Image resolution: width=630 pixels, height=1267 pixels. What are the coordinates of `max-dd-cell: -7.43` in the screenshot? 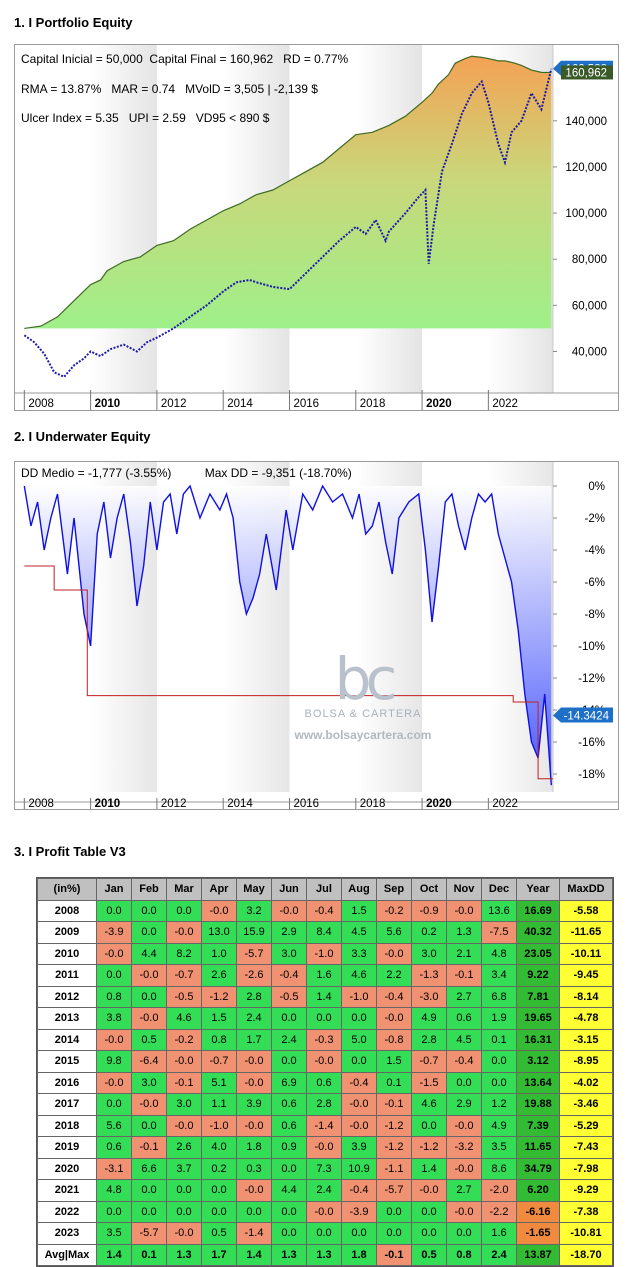 It's located at (586, 1147).